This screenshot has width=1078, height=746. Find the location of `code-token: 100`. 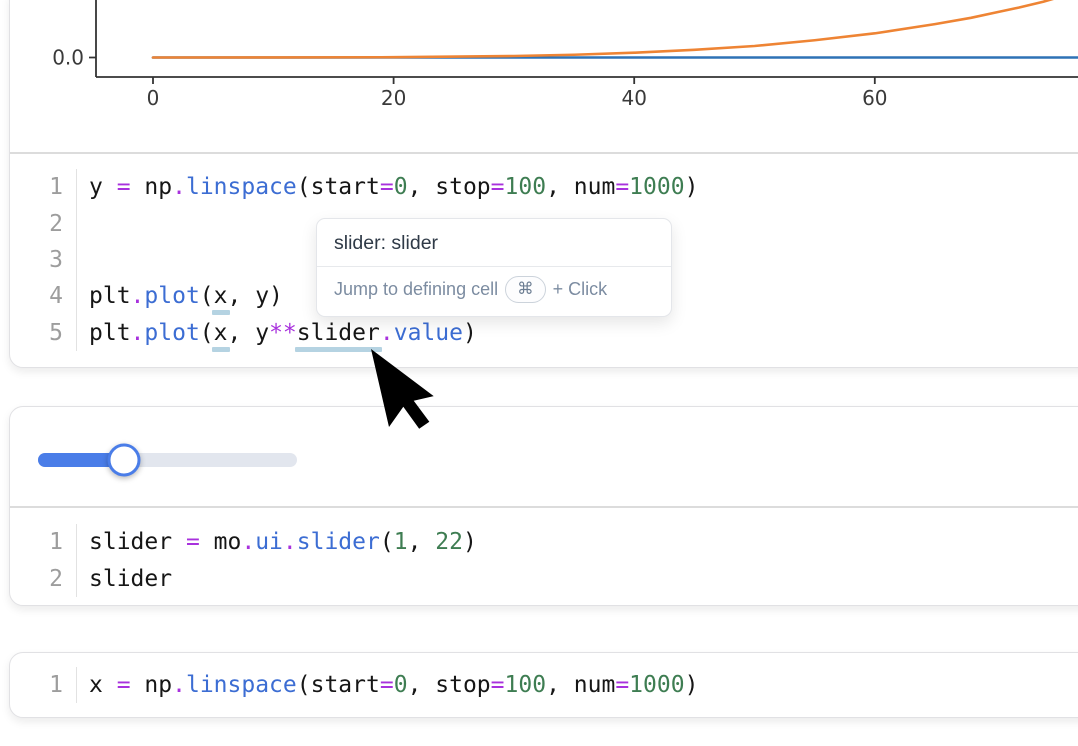

code-token: 100 is located at coordinates (525, 685).